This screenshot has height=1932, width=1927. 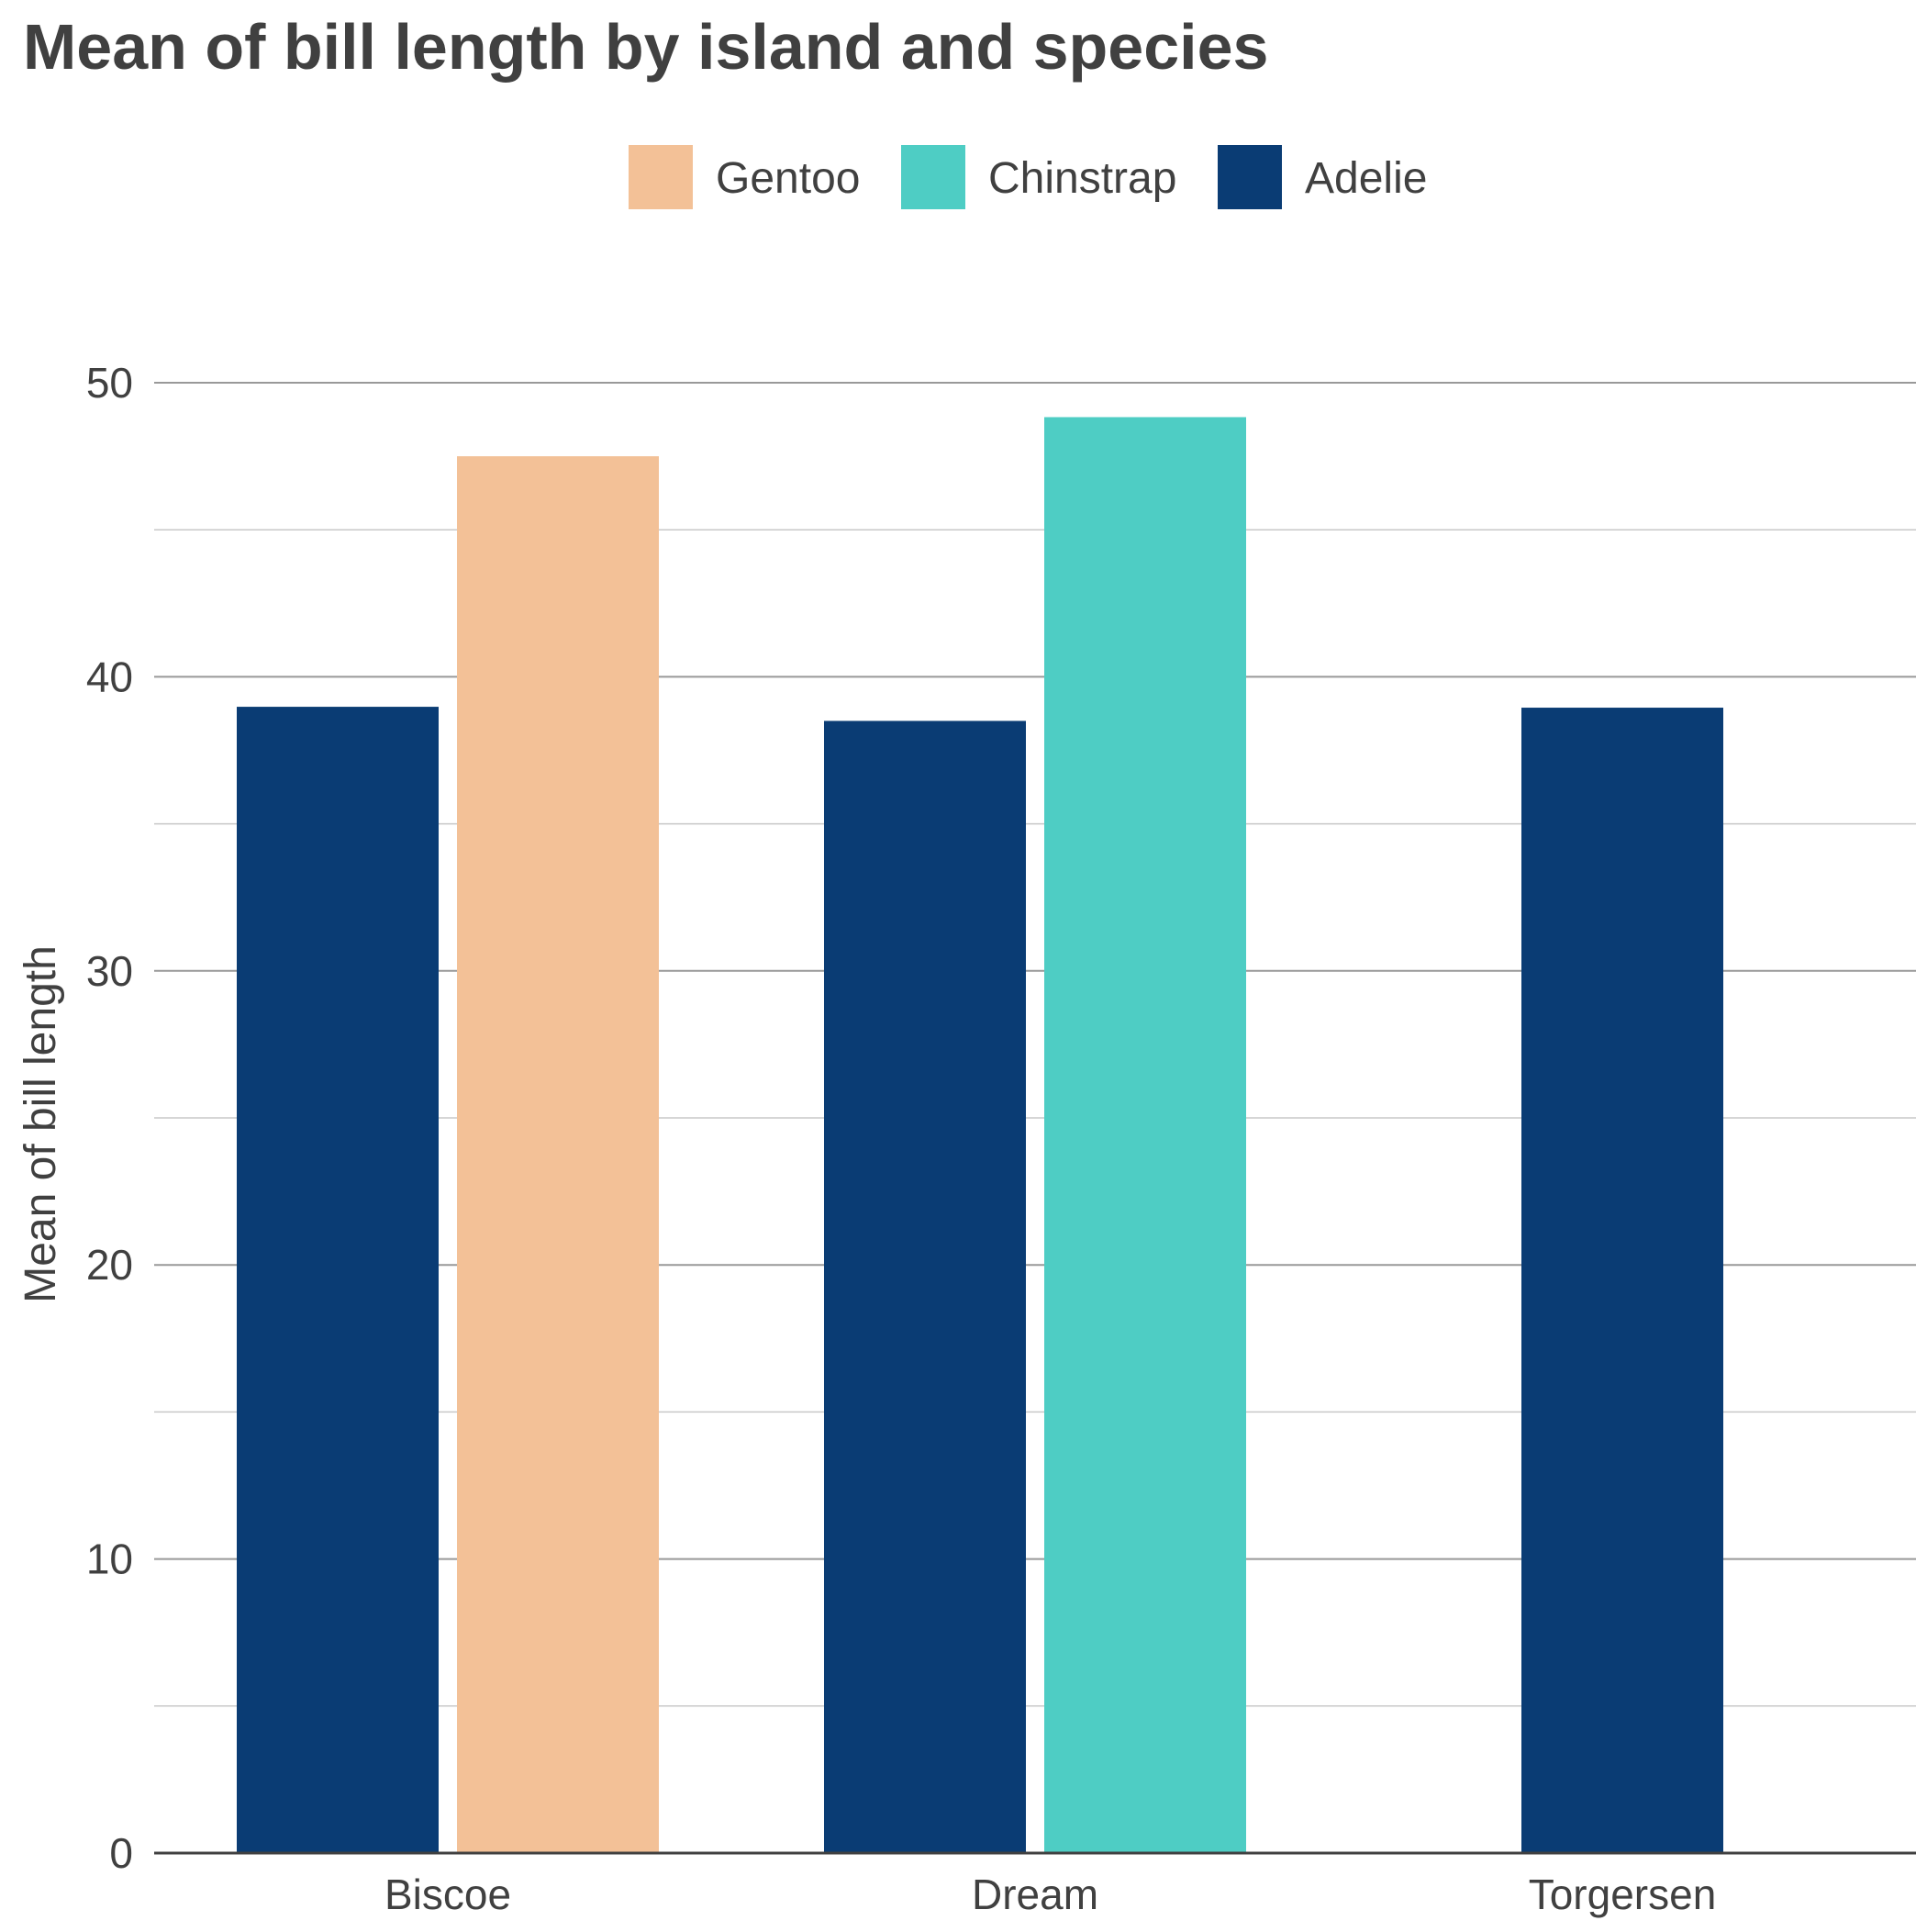 What do you see at coordinates (1145, 1135) in the screenshot?
I see `bar-dream-chinstrap` at bounding box center [1145, 1135].